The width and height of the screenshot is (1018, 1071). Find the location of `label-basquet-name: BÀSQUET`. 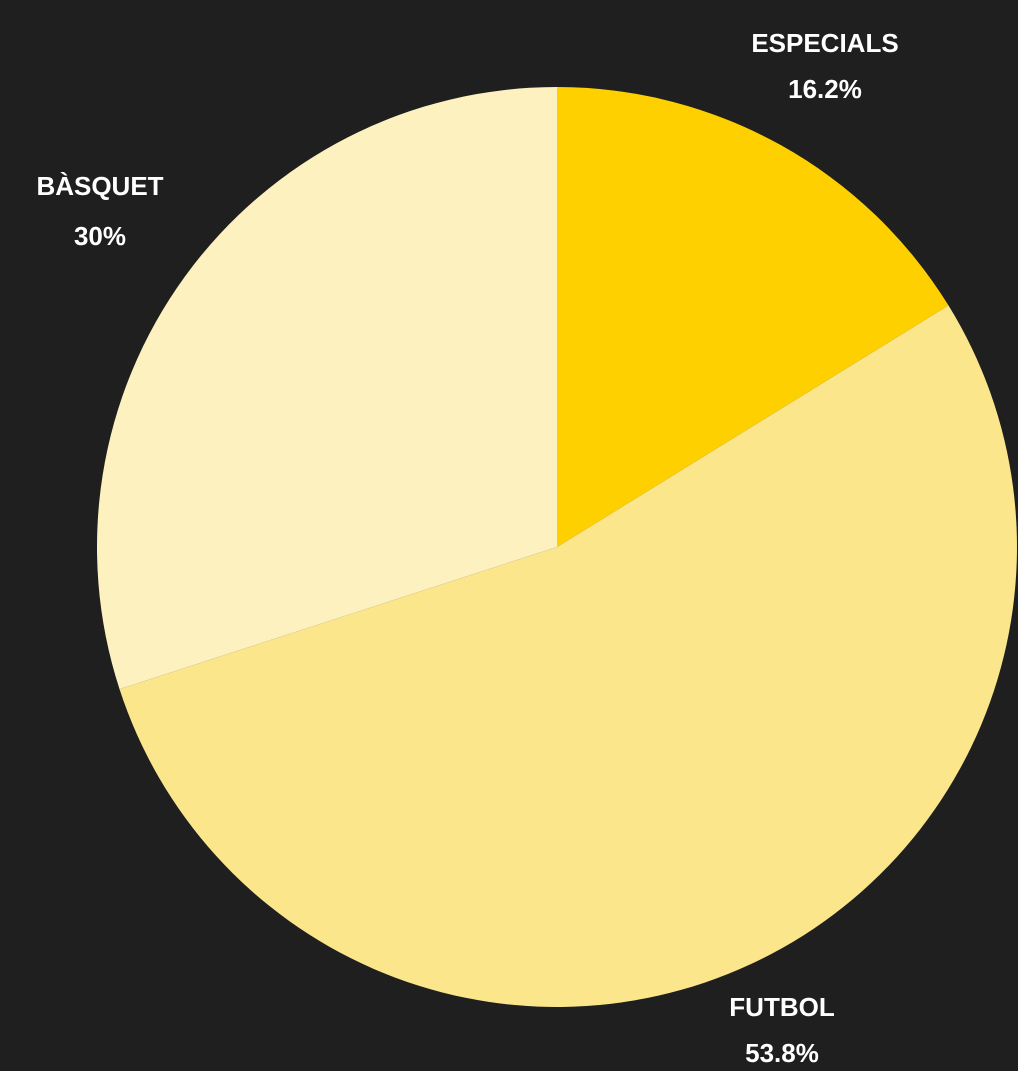

label-basquet-name: BÀSQUET is located at coordinates (99, 186).